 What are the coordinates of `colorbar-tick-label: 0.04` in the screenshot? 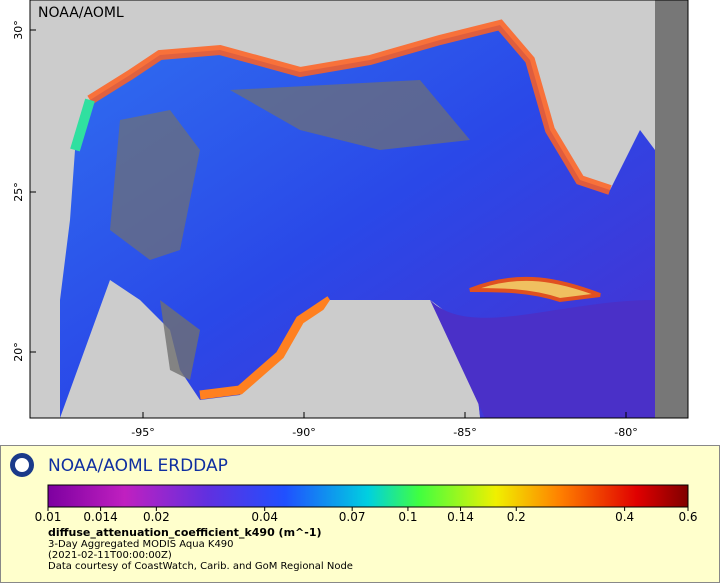 It's located at (264, 517).